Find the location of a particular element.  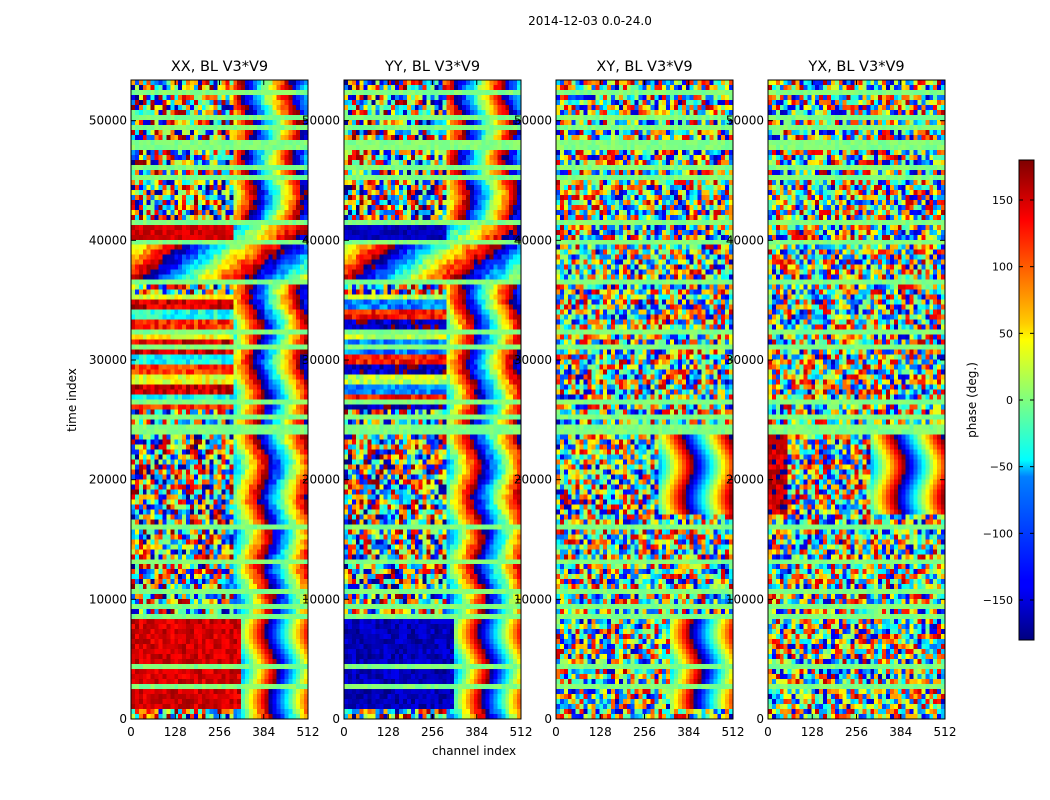

heatmap-image-xy is located at coordinates (644, 399).